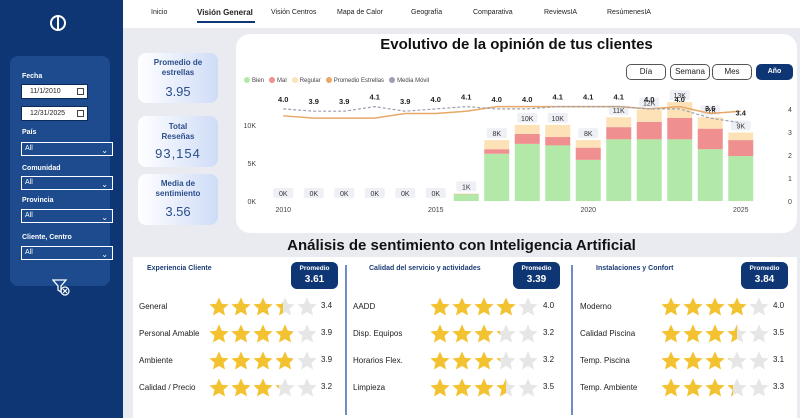  Describe the element at coordinates (61, 287) in the screenshot. I see `clear-filter-icon` at that location.